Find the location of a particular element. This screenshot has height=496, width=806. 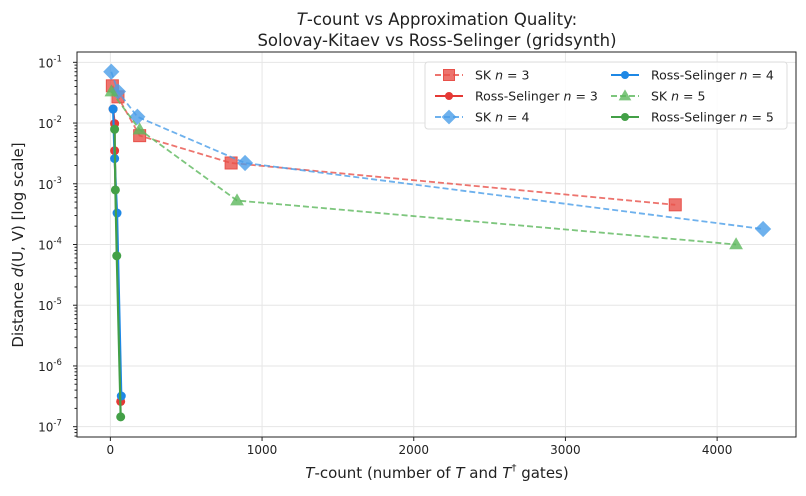

x-tick-label: 4000 is located at coordinates (717, 450).